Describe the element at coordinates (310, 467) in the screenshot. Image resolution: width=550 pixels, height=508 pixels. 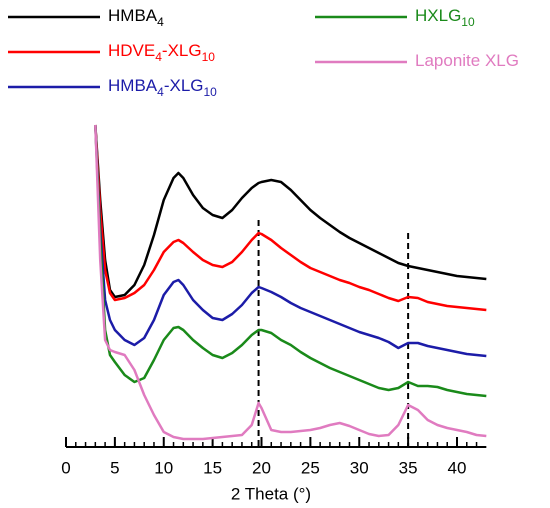
I see `x-tick-label: 25` at that location.